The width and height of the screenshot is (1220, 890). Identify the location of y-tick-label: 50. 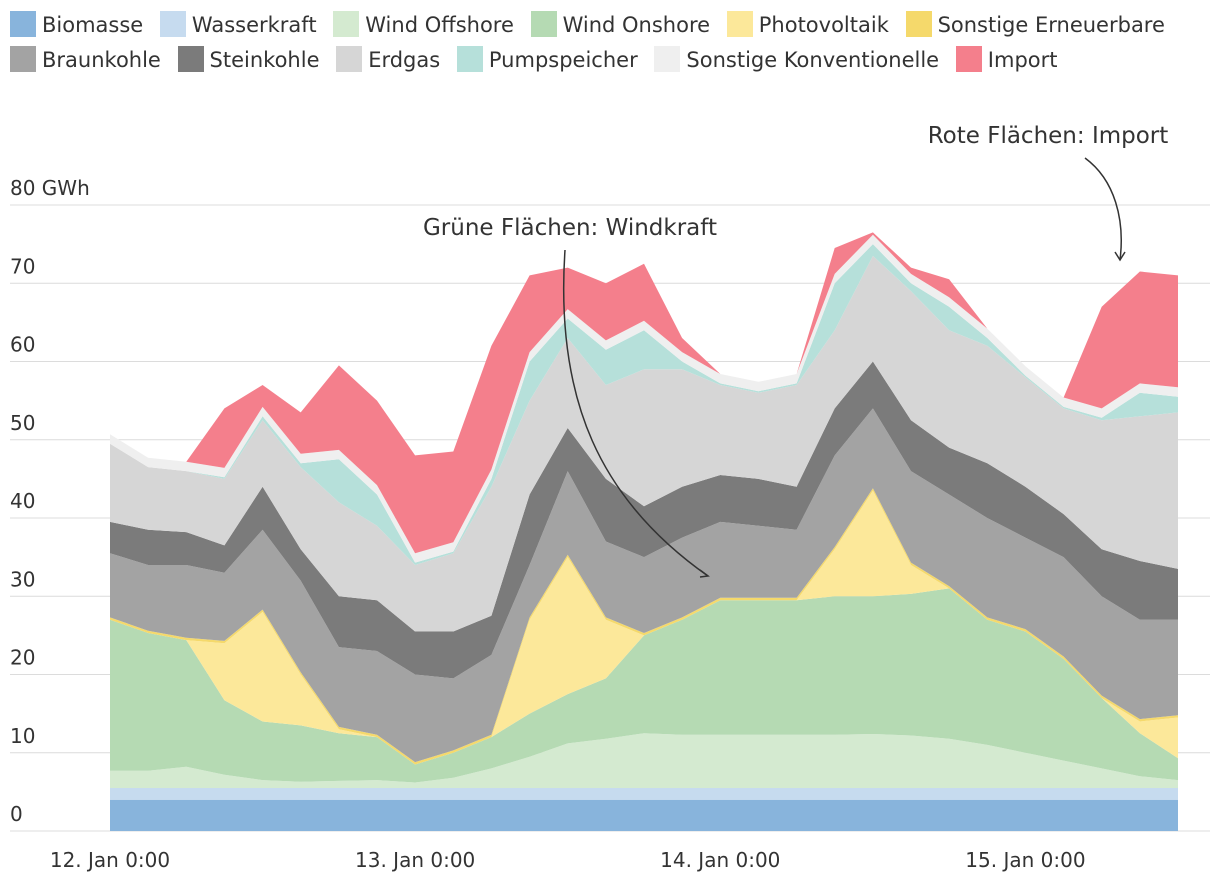
(22, 423).